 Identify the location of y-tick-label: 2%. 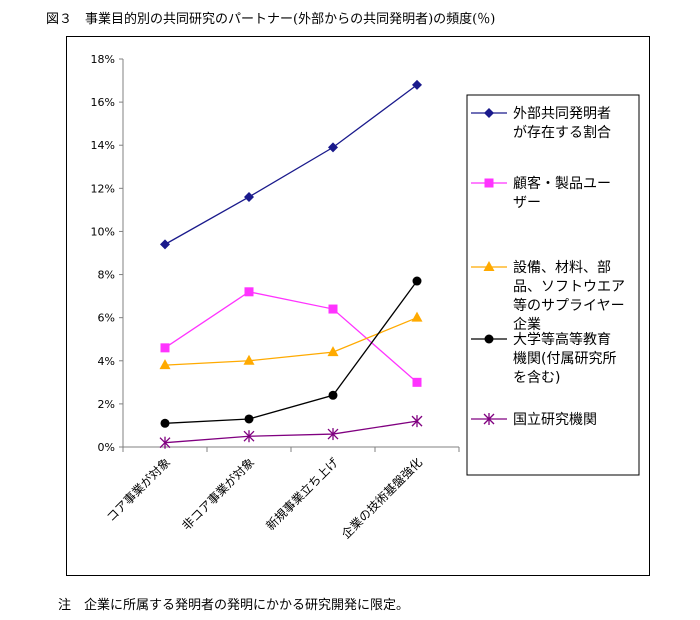
(106, 404).